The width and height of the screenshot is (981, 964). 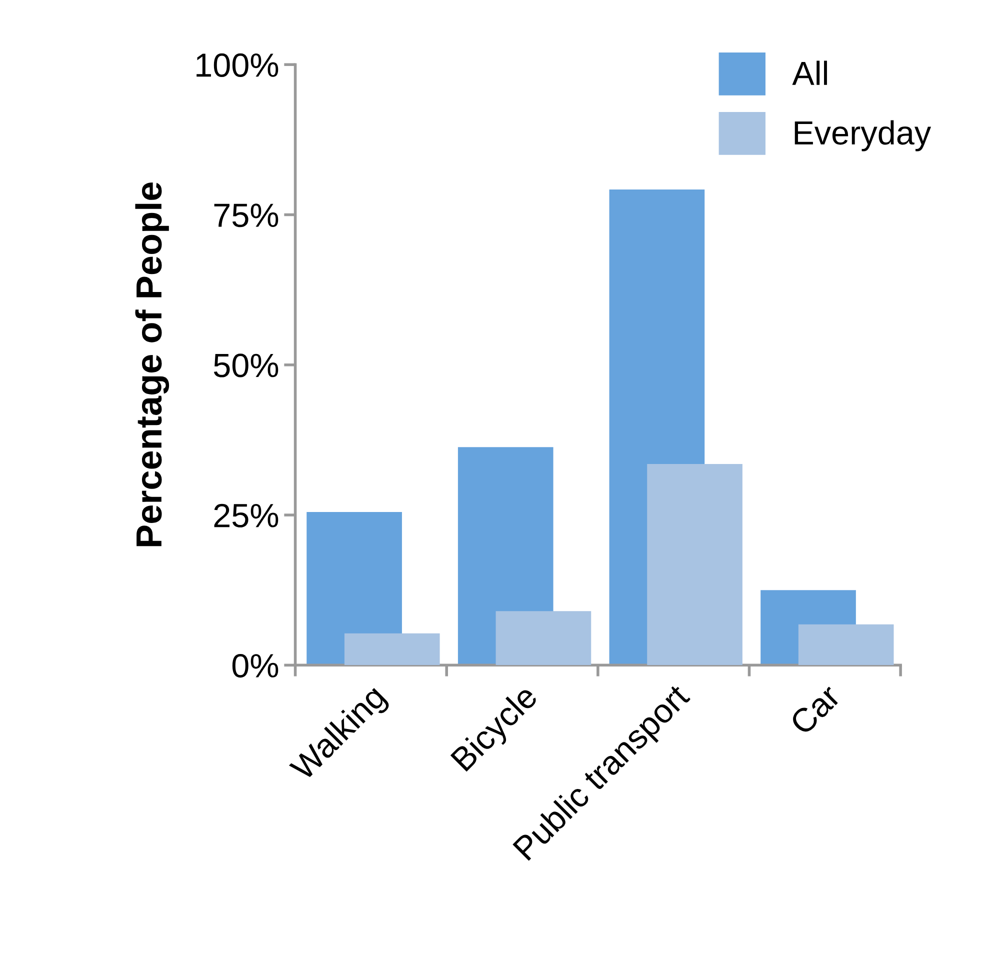 What do you see at coordinates (246, 216) in the screenshot?
I see `y-tick-label: 75%` at bounding box center [246, 216].